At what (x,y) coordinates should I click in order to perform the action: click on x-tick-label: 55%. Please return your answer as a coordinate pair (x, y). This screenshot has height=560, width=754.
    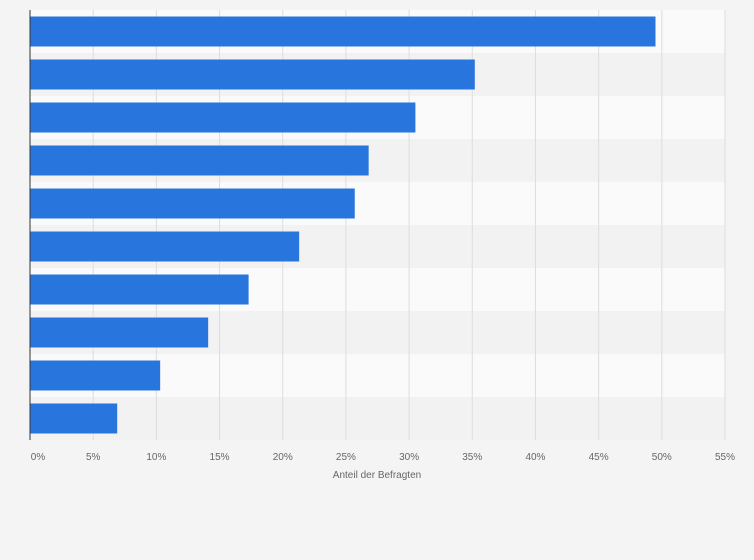
    Looking at the image, I should click on (725, 457).